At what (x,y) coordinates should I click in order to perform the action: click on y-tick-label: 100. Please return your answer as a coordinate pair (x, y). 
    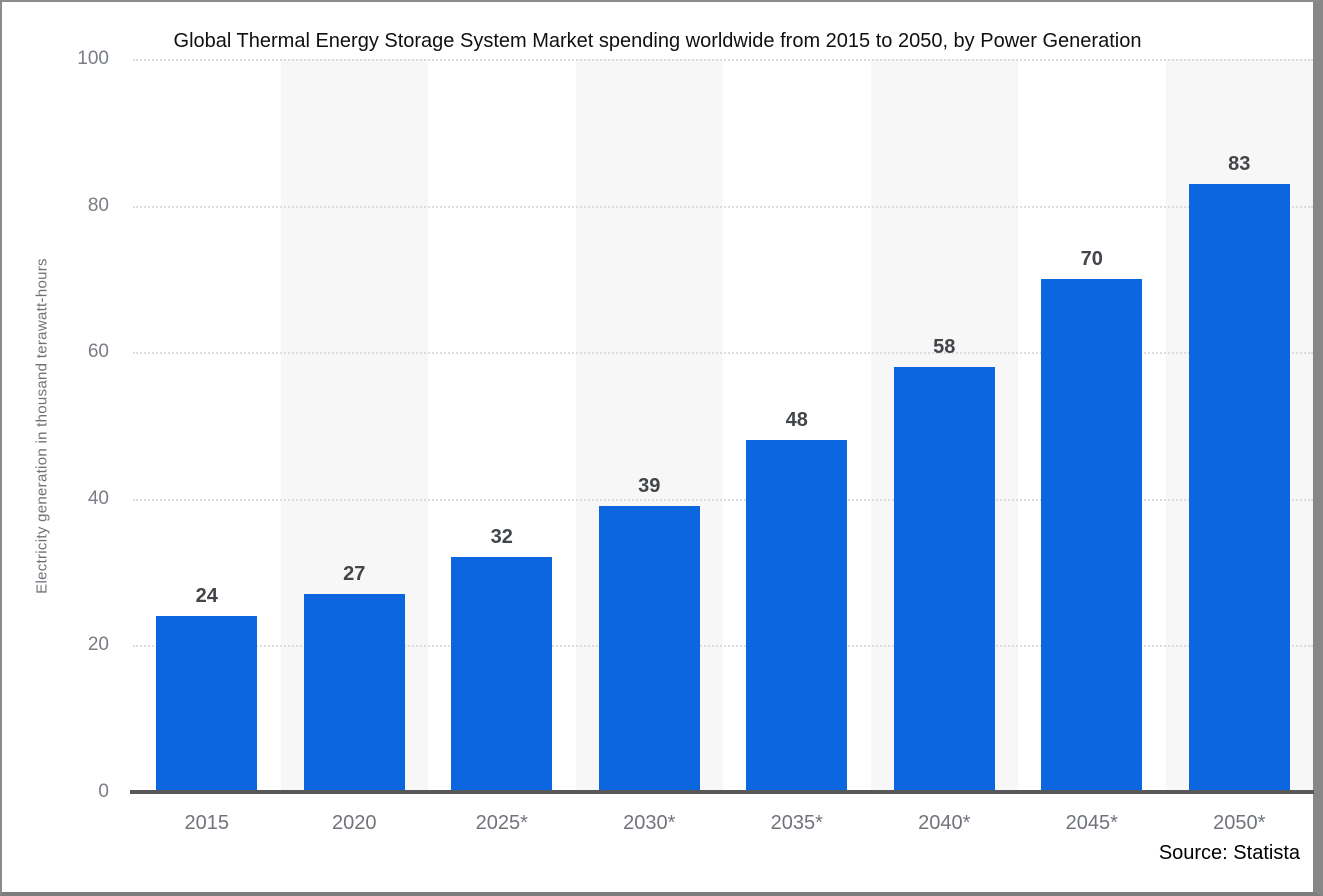
    Looking at the image, I should click on (93, 58).